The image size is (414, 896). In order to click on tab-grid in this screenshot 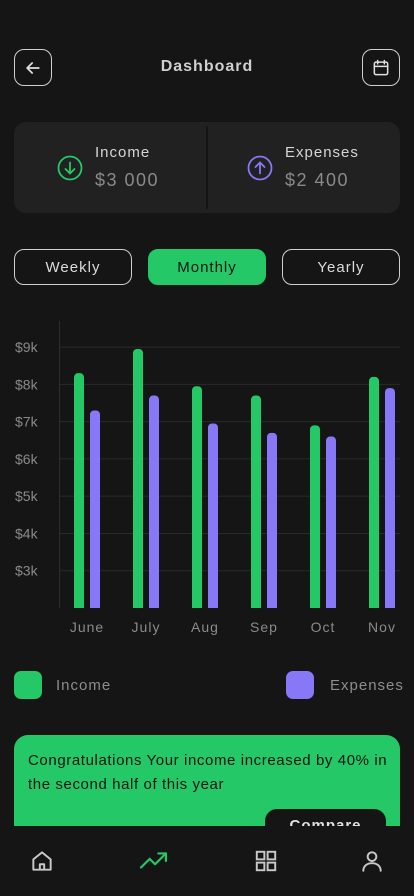, I will do `click(266, 861)`.